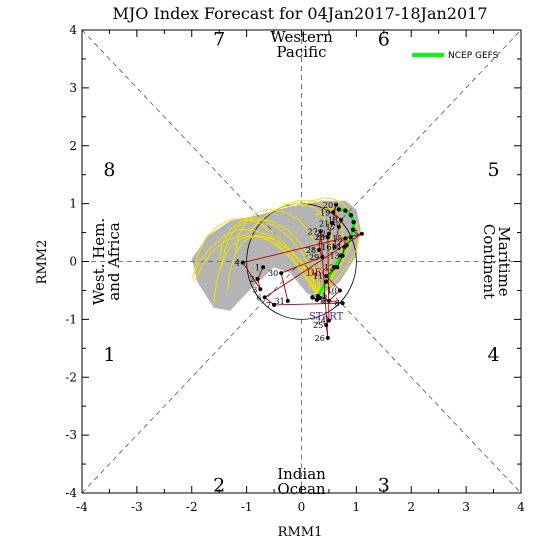 The width and height of the screenshot is (547, 547). I want to click on observed-dec-point-label: 20, so click(328, 205).